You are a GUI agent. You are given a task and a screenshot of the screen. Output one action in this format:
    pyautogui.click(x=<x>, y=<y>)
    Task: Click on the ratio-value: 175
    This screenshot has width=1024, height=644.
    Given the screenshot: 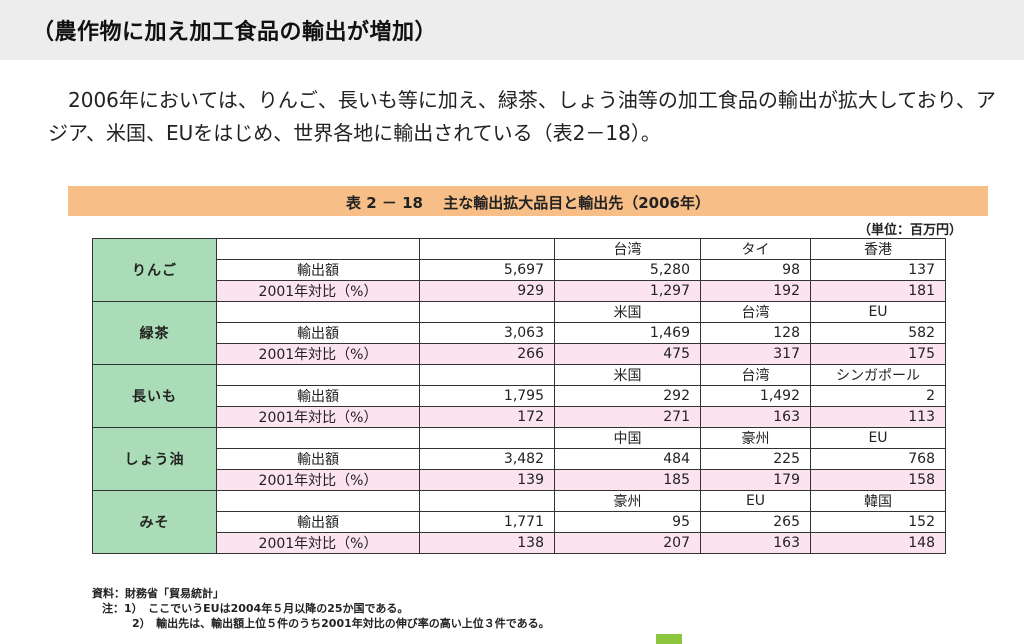 What is the action you would take?
    pyautogui.click(x=878, y=354)
    